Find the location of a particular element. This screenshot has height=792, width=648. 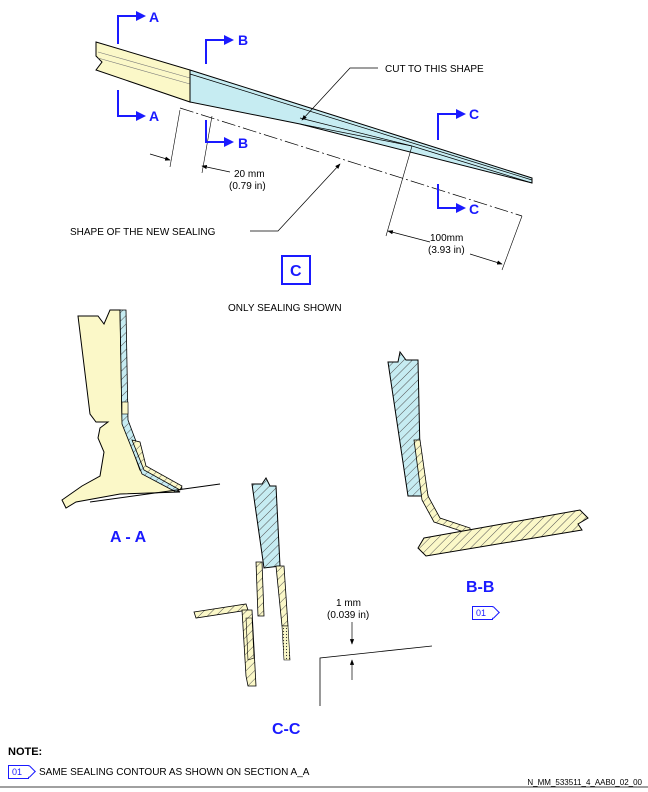

section-aa: A - A is located at coordinates (141, 427).